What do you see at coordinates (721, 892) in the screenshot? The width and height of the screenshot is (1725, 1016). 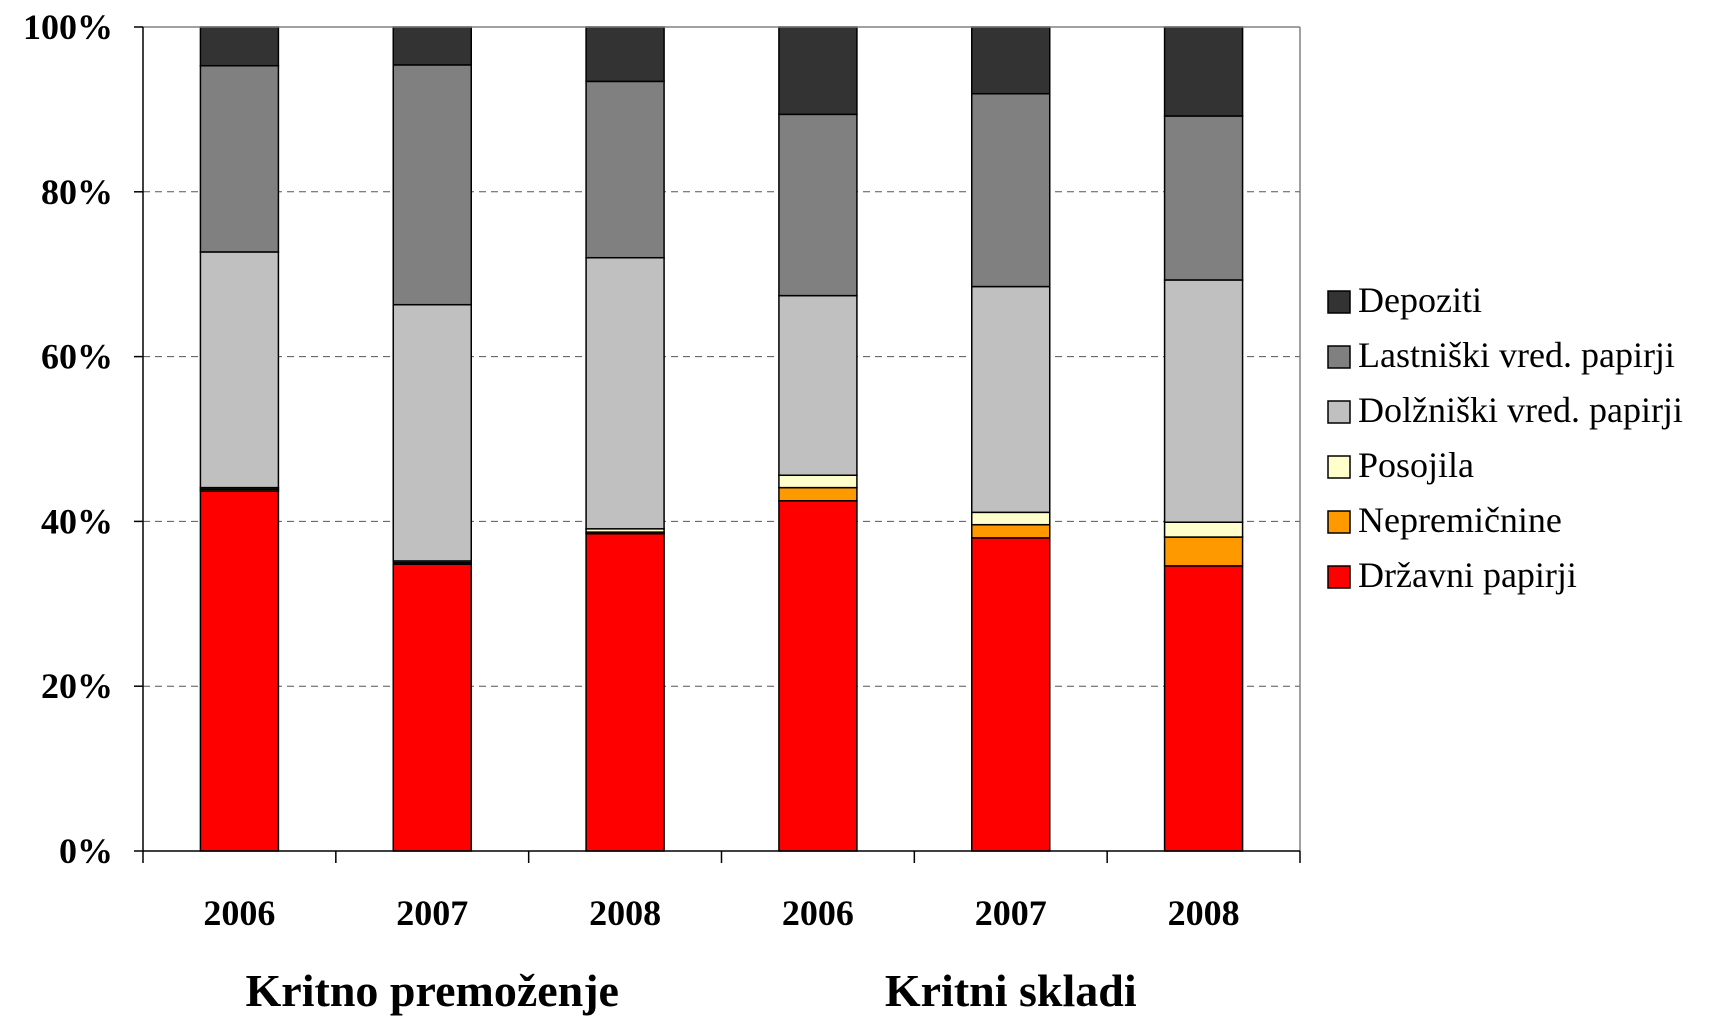 I see `x-axis-ticks: 2006 2007 2008 2006 2007 2008` at bounding box center [721, 892].